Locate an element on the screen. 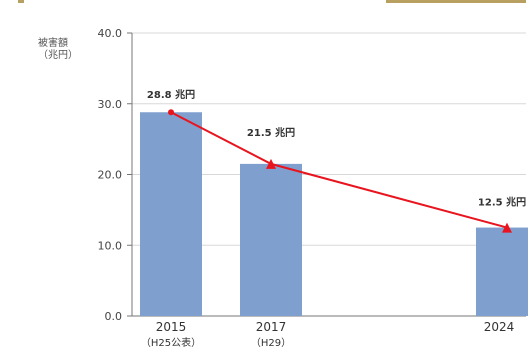 This screenshot has width=528, height=349. trend-point-2024 is located at coordinates (507, 227).